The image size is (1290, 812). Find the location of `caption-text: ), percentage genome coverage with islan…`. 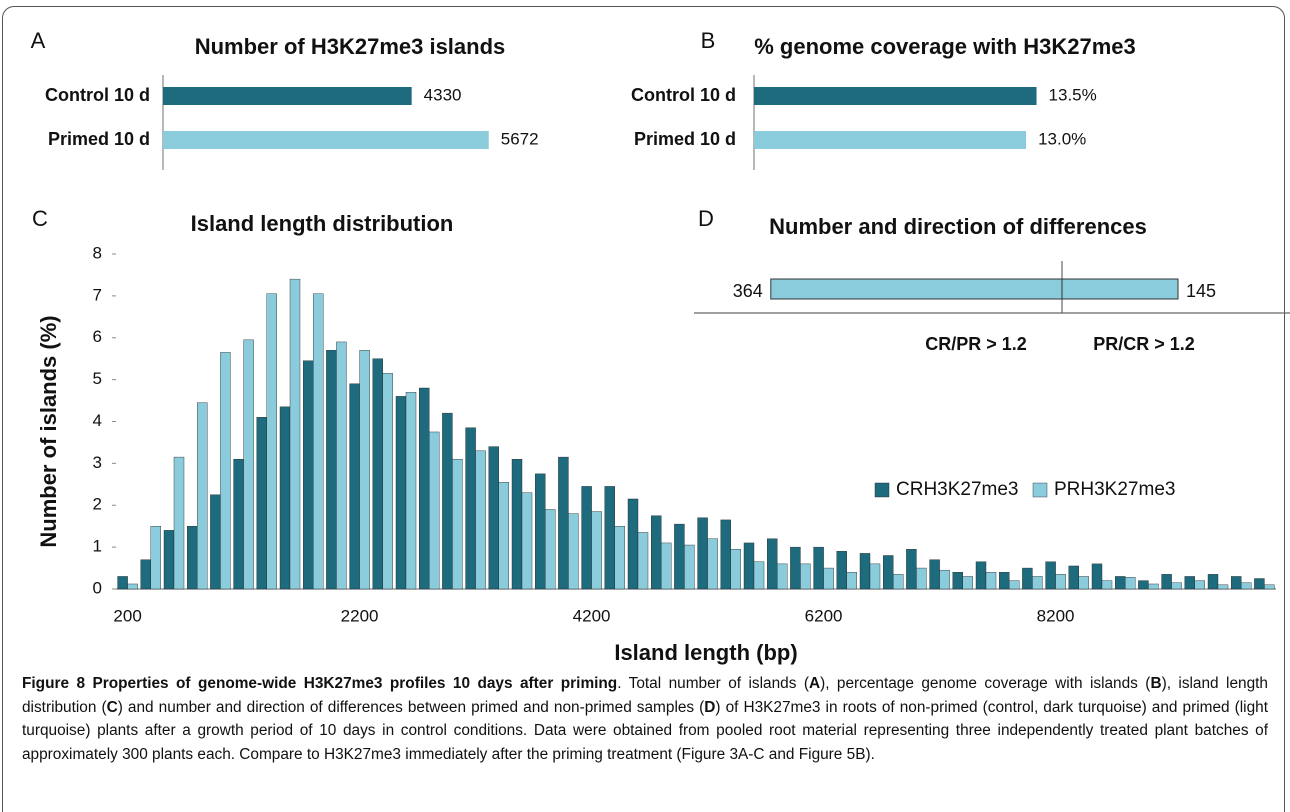

caption-text: ), percentage genome coverage with islan… is located at coordinates (985, 683).